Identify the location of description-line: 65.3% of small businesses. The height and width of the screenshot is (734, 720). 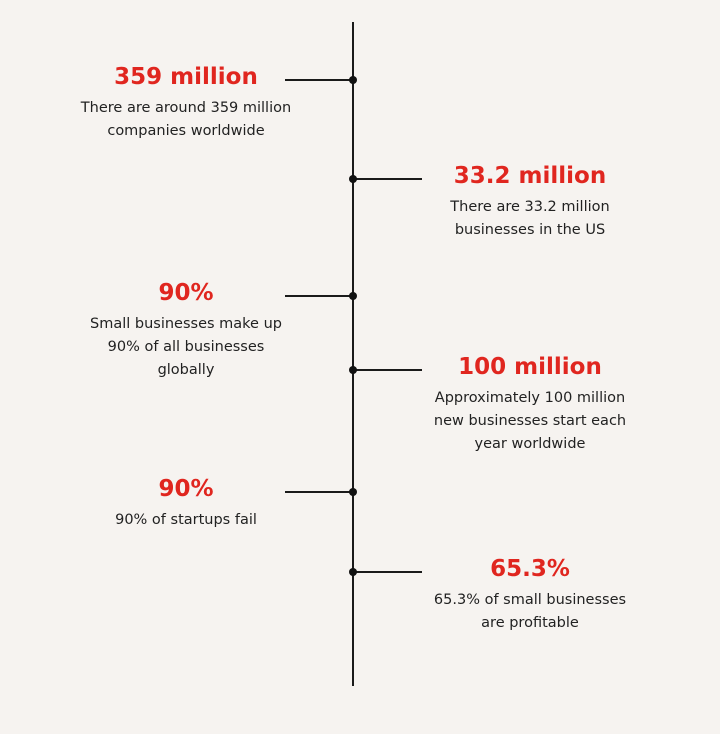
(530, 600).